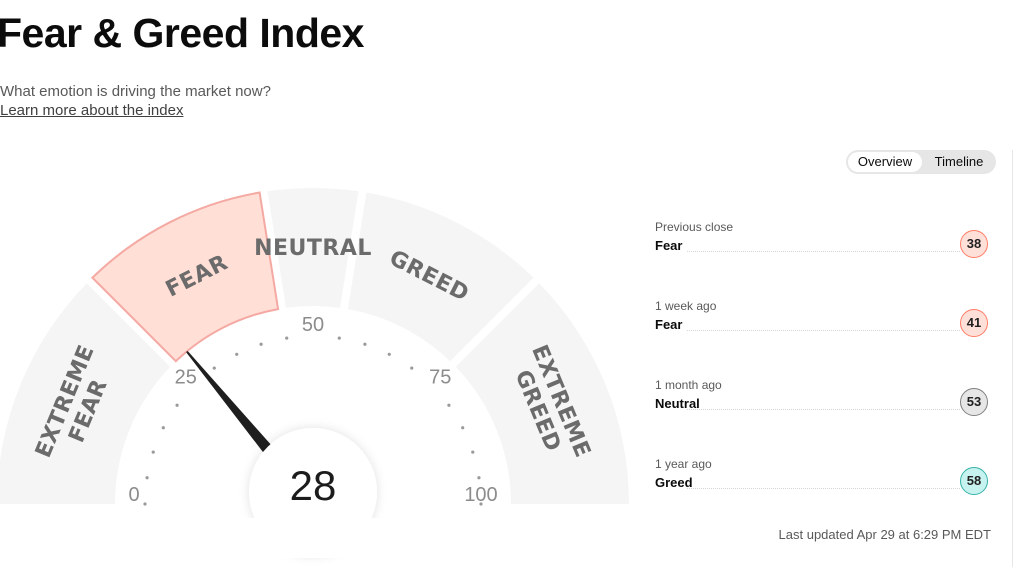 This screenshot has height=567, width=1016. What do you see at coordinates (686, 306) in the screenshot?
I see `history-label: 1 week ago` at bounding box center [686, 306].